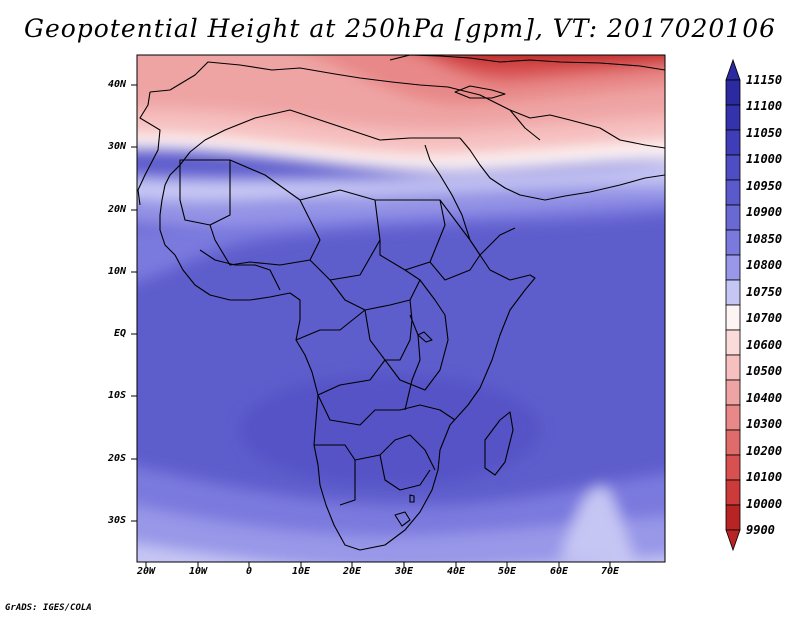 This screenshot has height=618, width=800. What do you see at coordinates (116, 146) in the screenshot?
I see `lat-label-30n: 30N` at bounding box center [116, 146].